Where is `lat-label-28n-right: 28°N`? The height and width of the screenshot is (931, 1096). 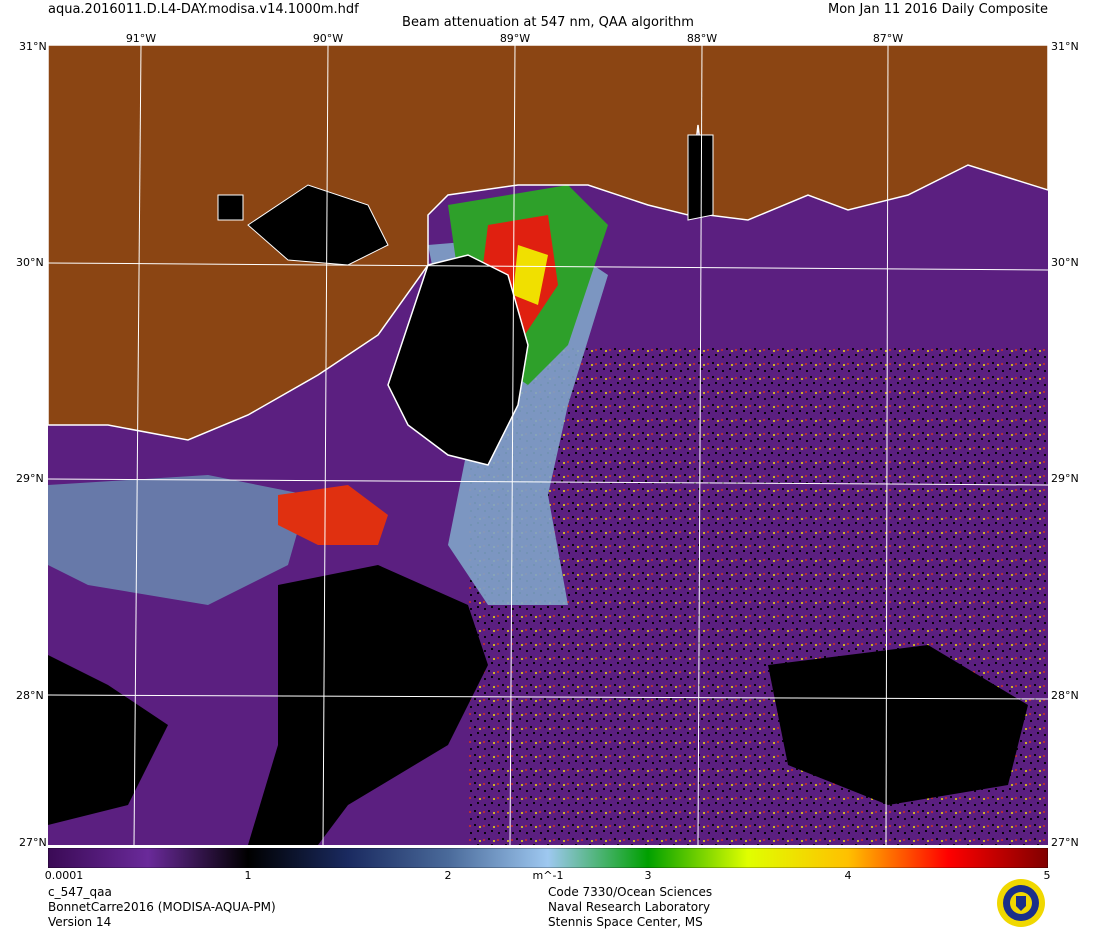 lat-label-28n-right: 28°N is located at coordinates (1065, 695).